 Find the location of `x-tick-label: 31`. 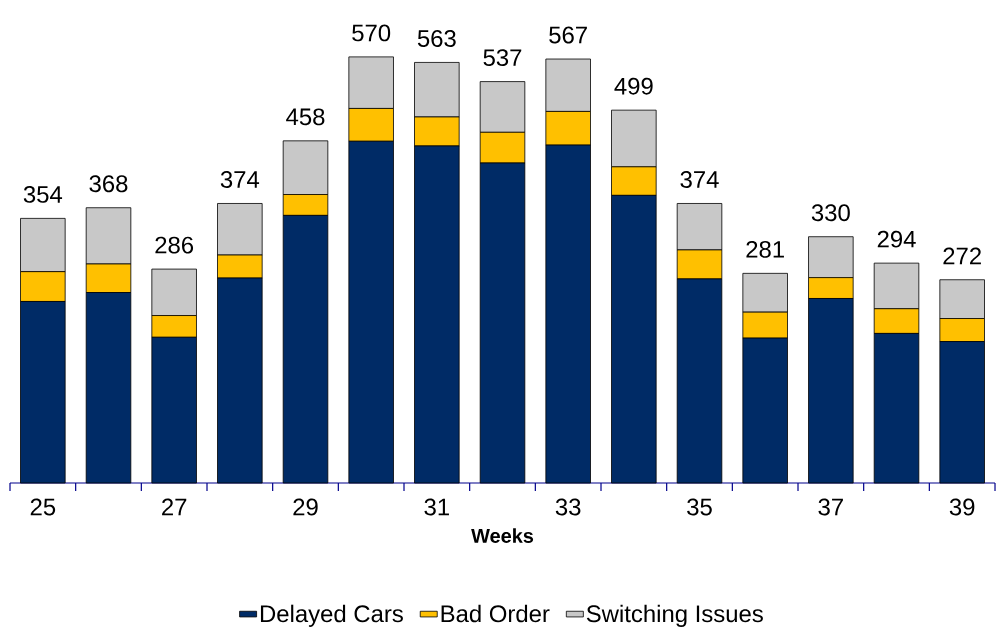

x-tick-label: 31 is located at coordinates (436, 507).